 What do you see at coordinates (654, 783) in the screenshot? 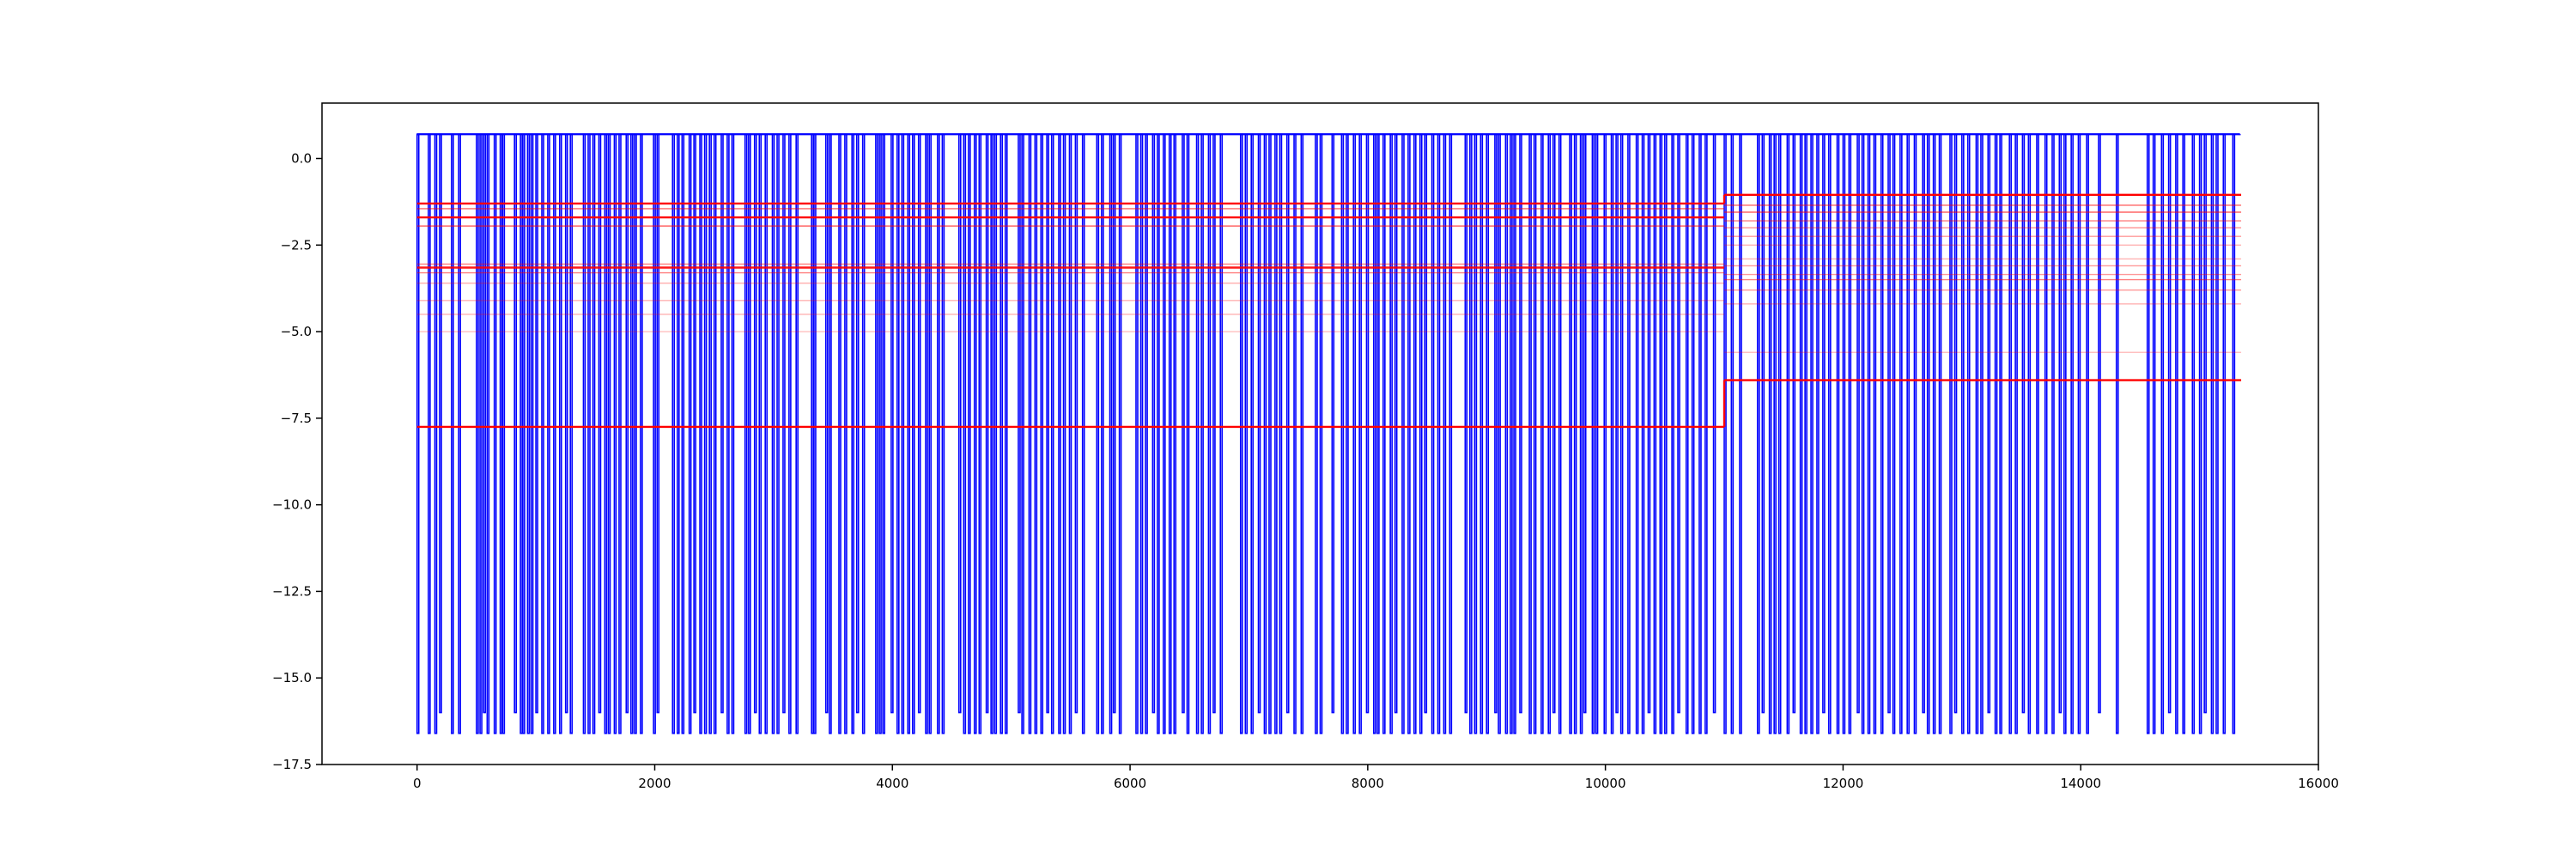
I see `x-tick-label: 2000` at bounding box center [654, 783].